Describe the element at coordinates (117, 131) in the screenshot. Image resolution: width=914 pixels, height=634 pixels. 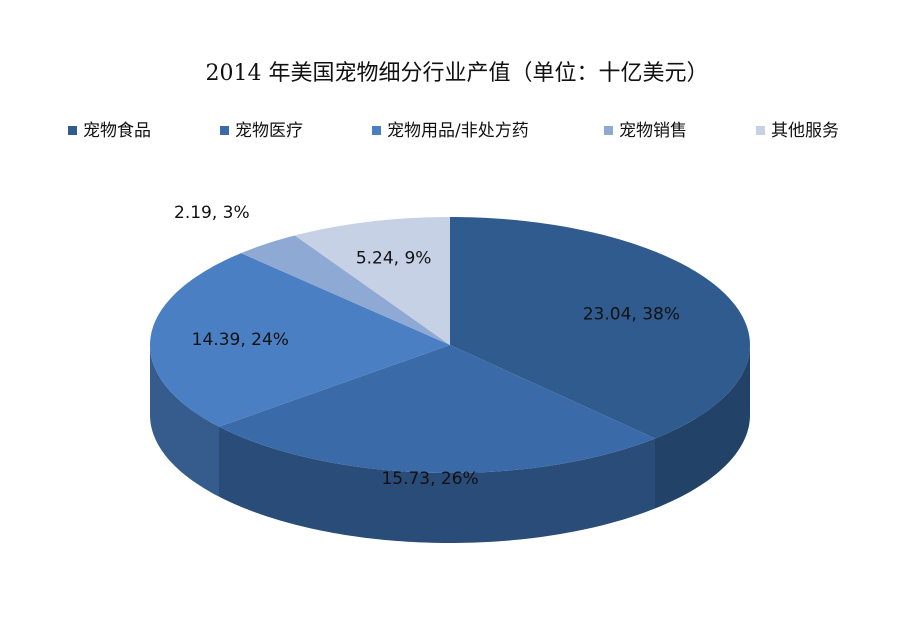
I see `legend-label: 宠物食品` at that location.